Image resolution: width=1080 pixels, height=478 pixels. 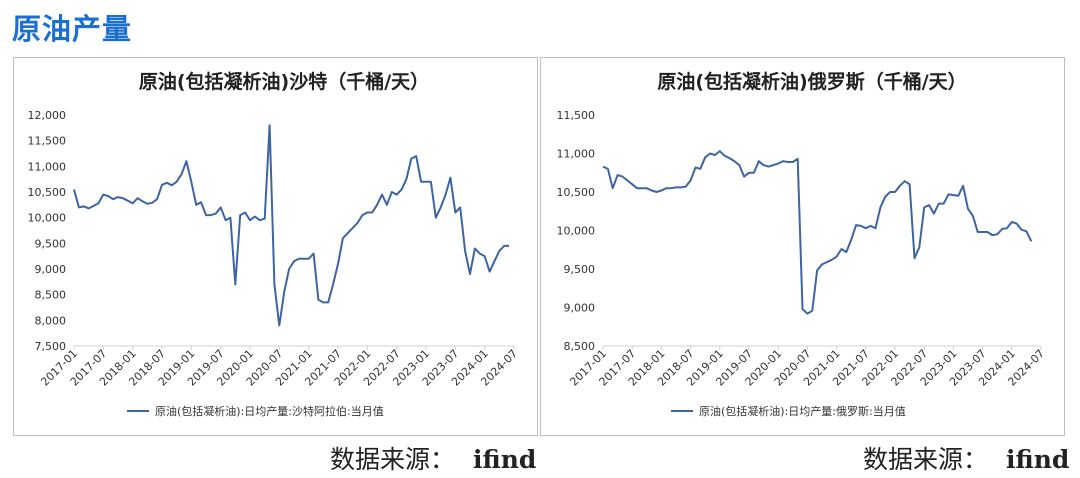 What do you see at coordinates (811, 81) in the screenshot?
I see `chart-title: 原油(包括凝析油)俄罗斯（千桶/天）` at bounding box center [811, 81].